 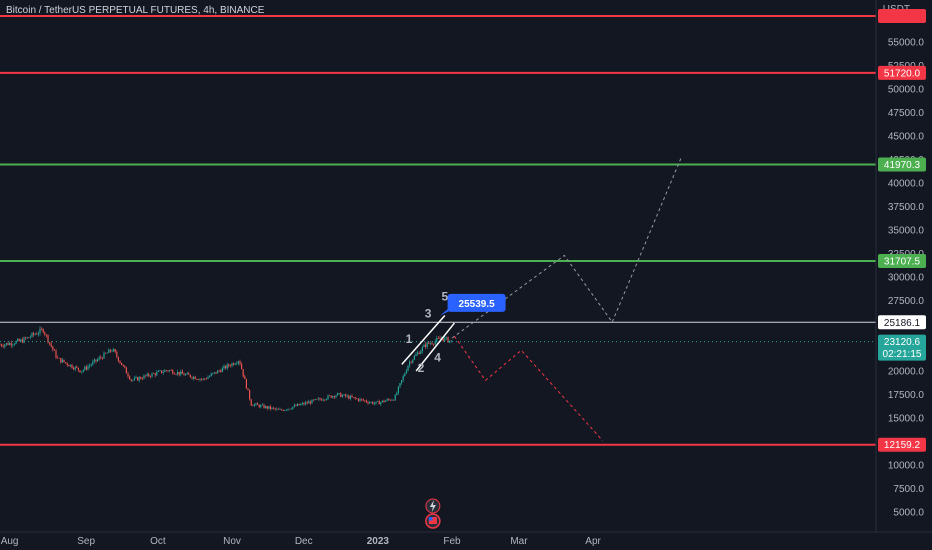 What do you see at coordinates (301, 541) in the screenshot?
I see `time-axis: Aug Sep Oct Nov Dec 2023 Feb Mar Apr` at bounding box center [301, 541].